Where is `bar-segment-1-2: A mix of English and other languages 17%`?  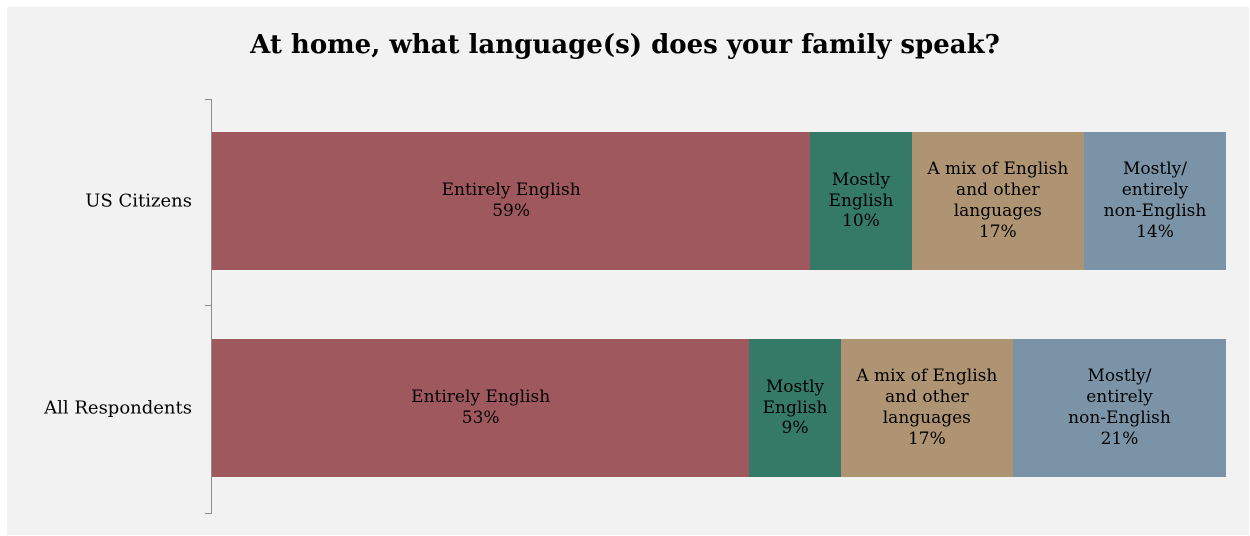 bar-segment-1-2: A mix of English and other languages 17% is located at coordinates (927, 408).